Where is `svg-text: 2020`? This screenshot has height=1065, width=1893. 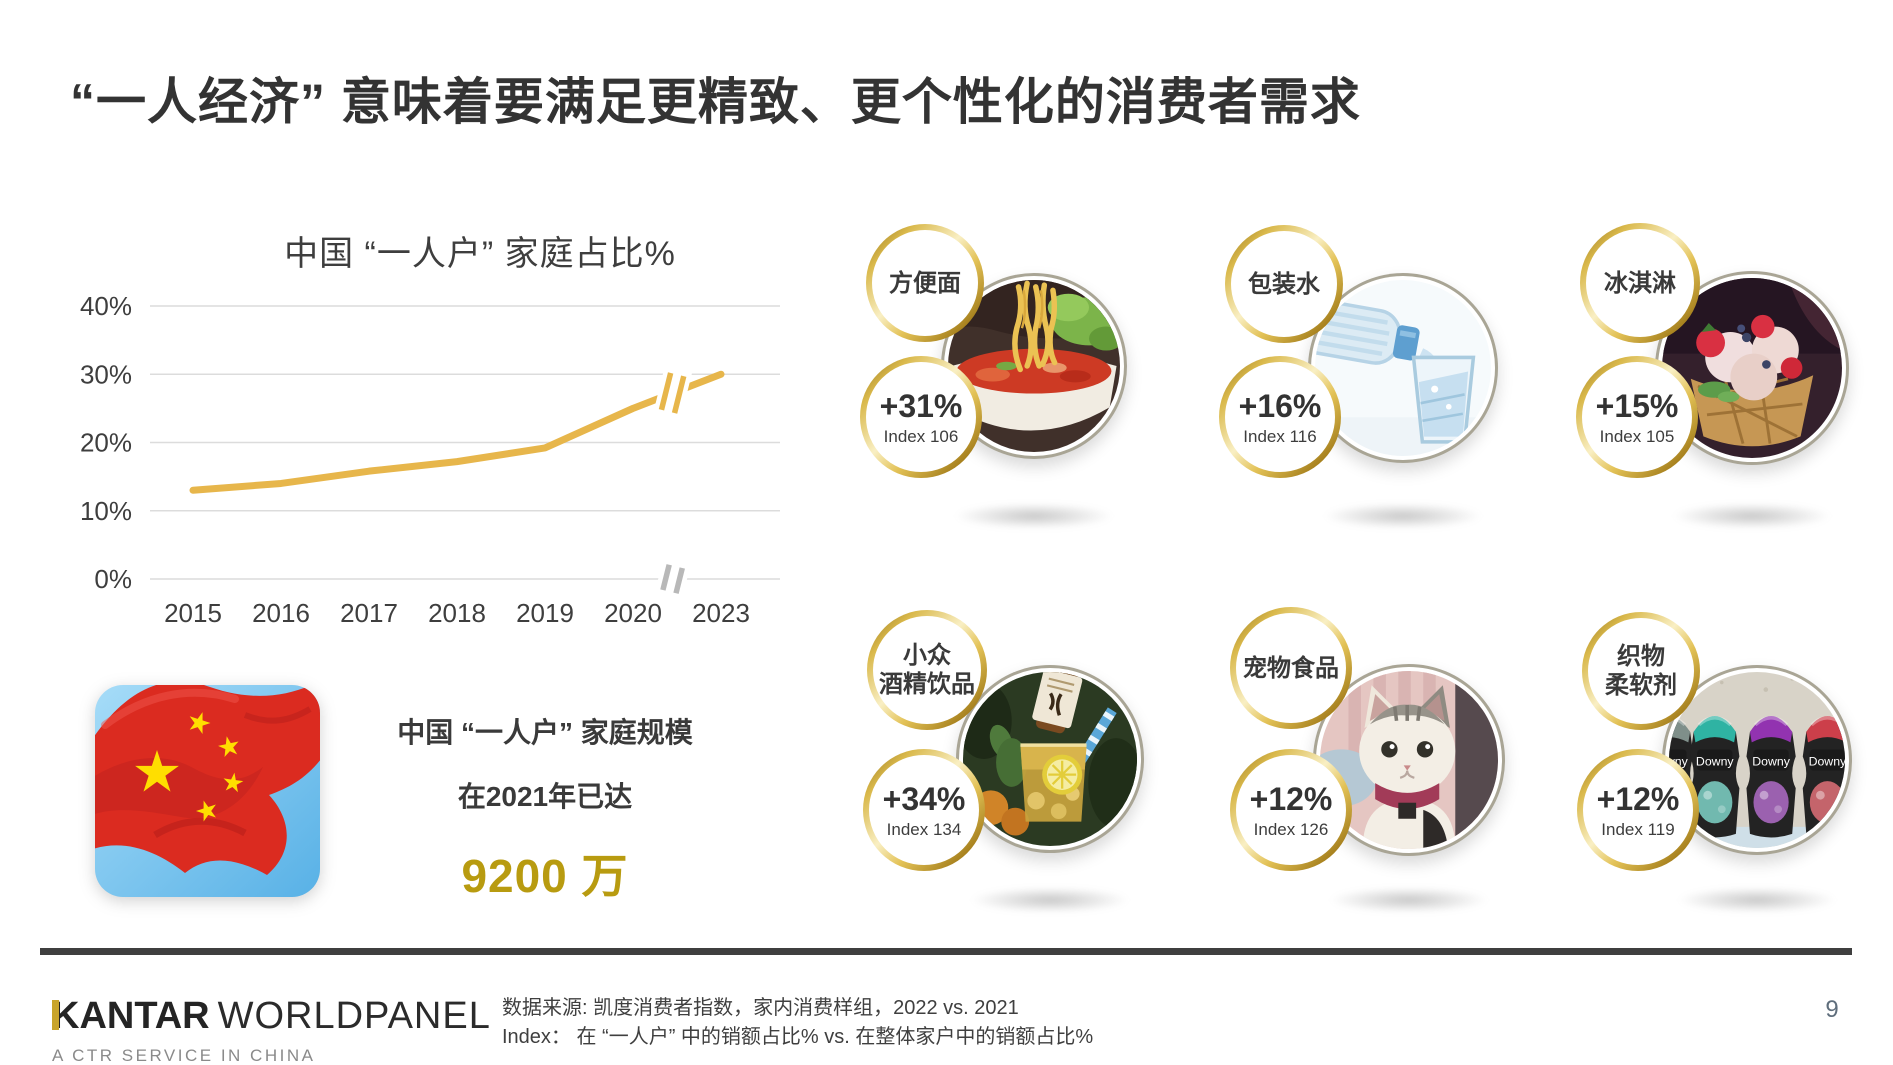 svg-text: 2020 is located at coordinates (633, 613).